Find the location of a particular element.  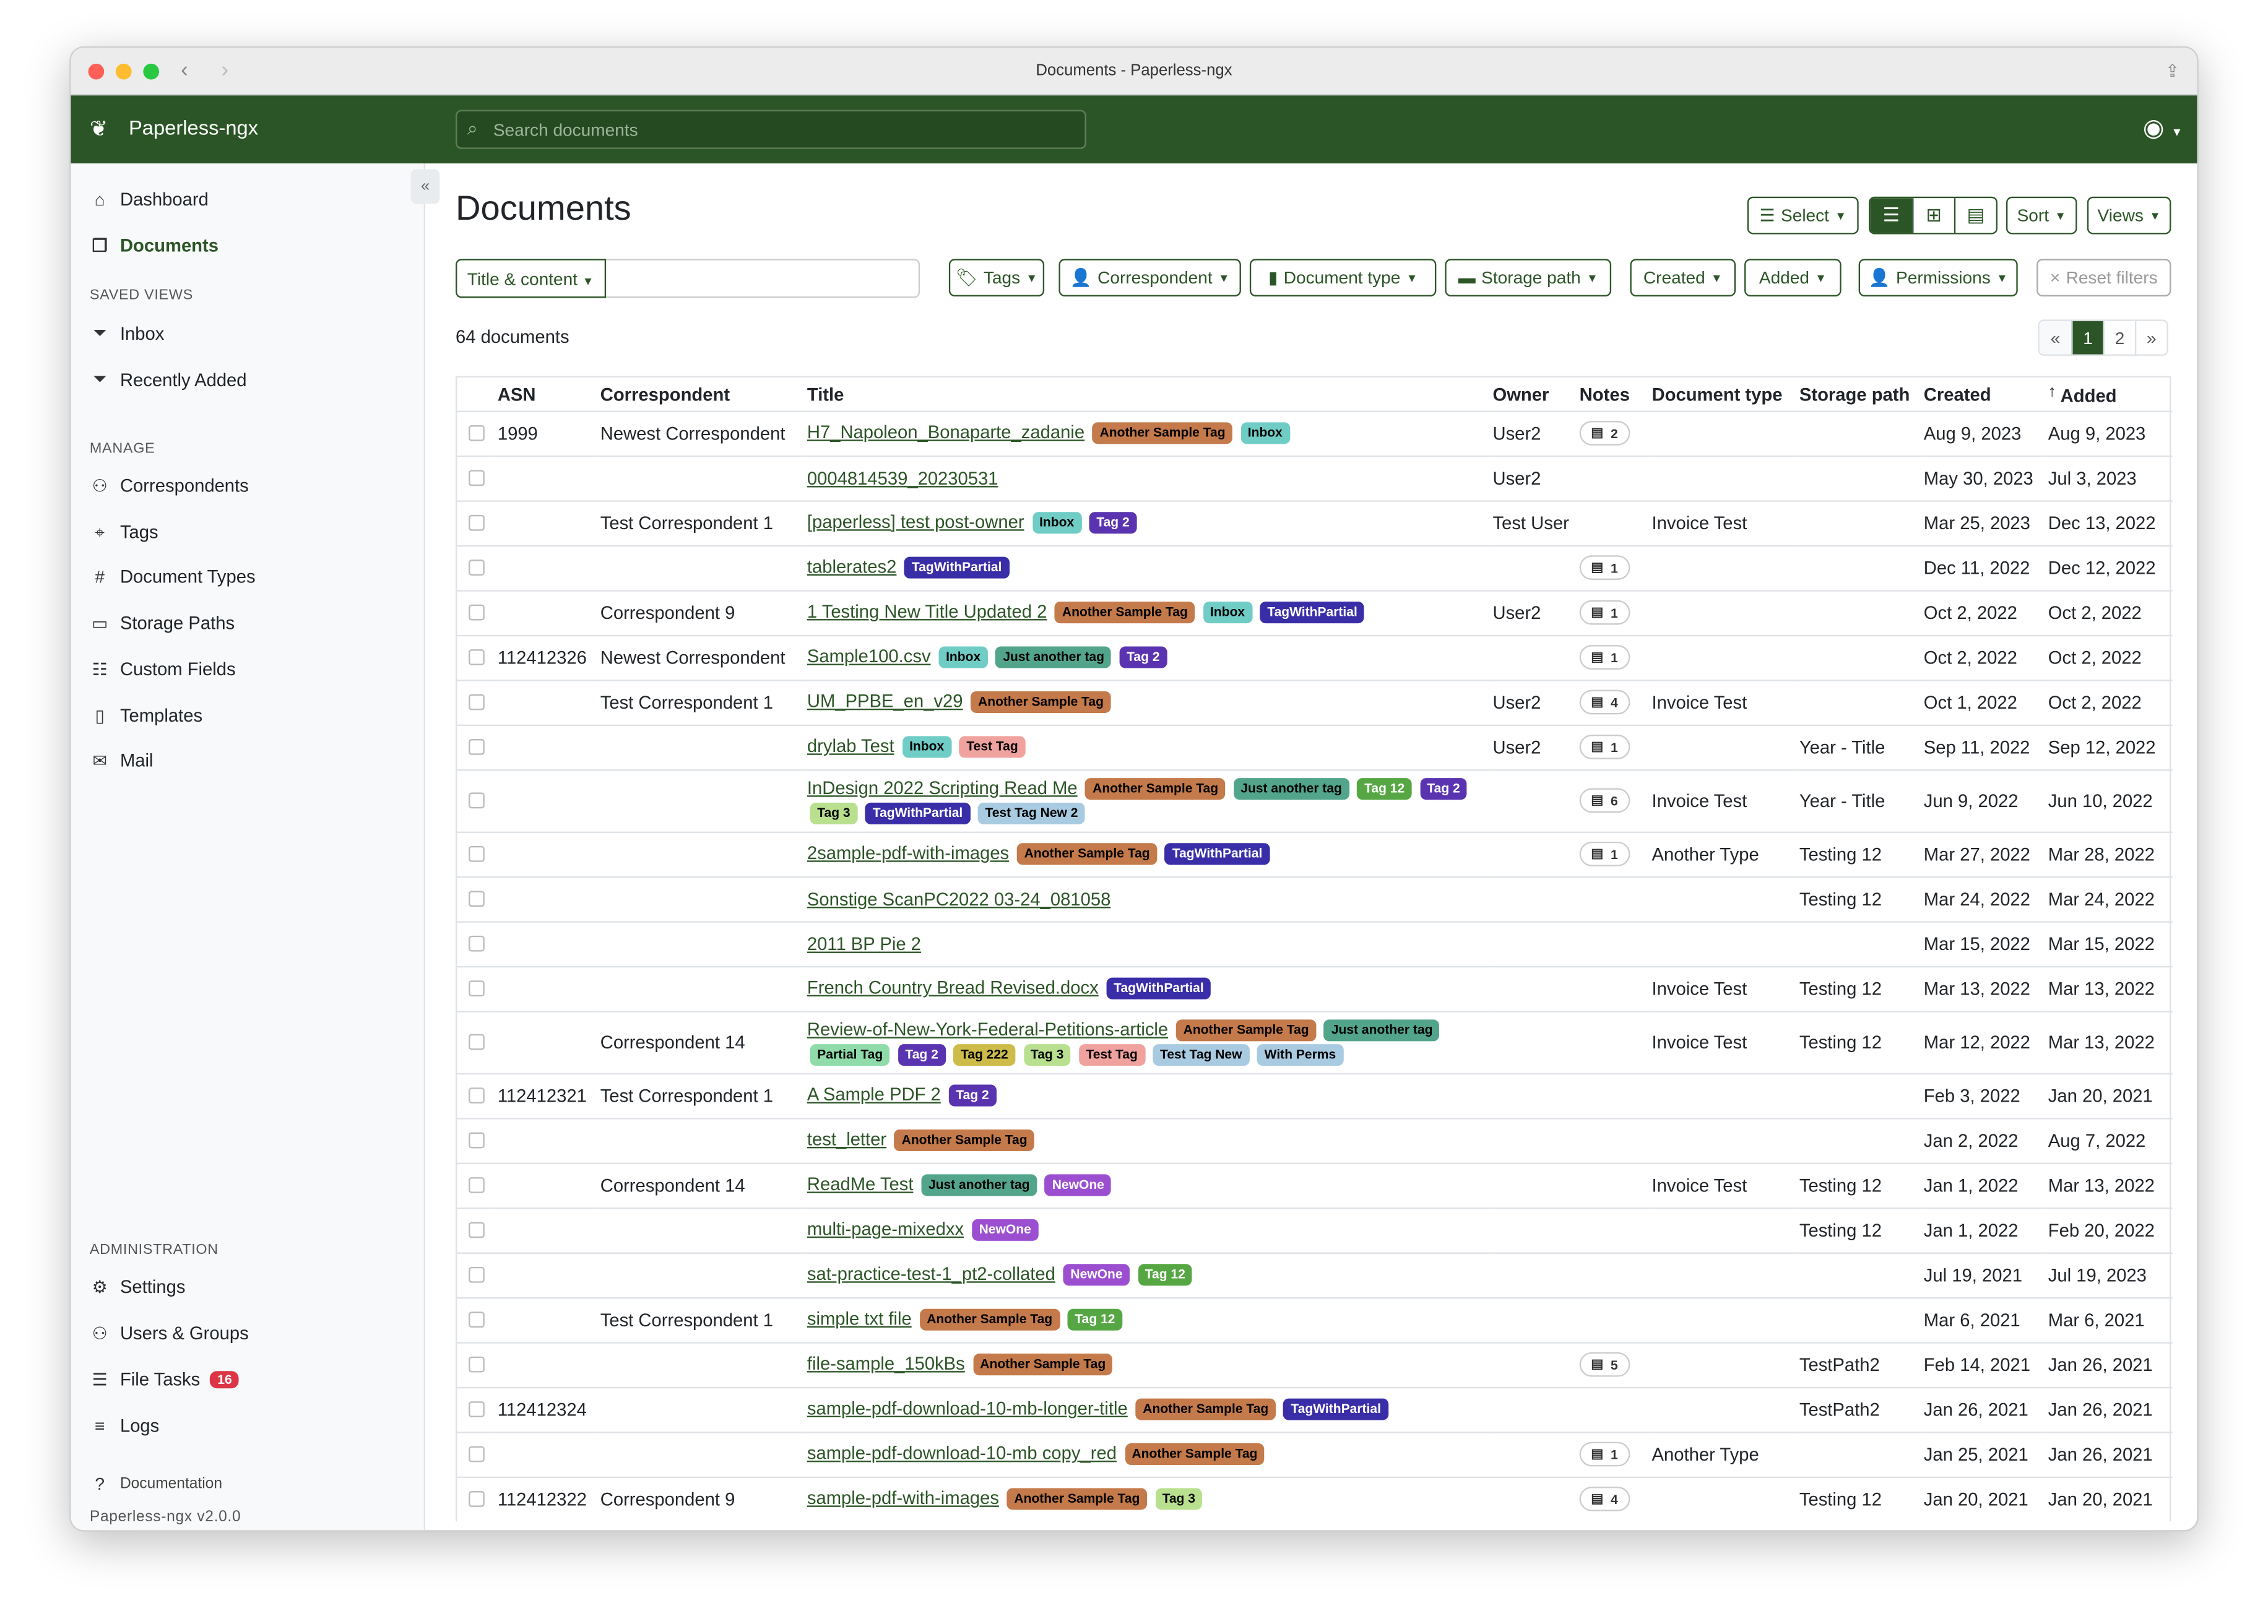

col-document-type: Document type is located at coordinates (1717, 394).